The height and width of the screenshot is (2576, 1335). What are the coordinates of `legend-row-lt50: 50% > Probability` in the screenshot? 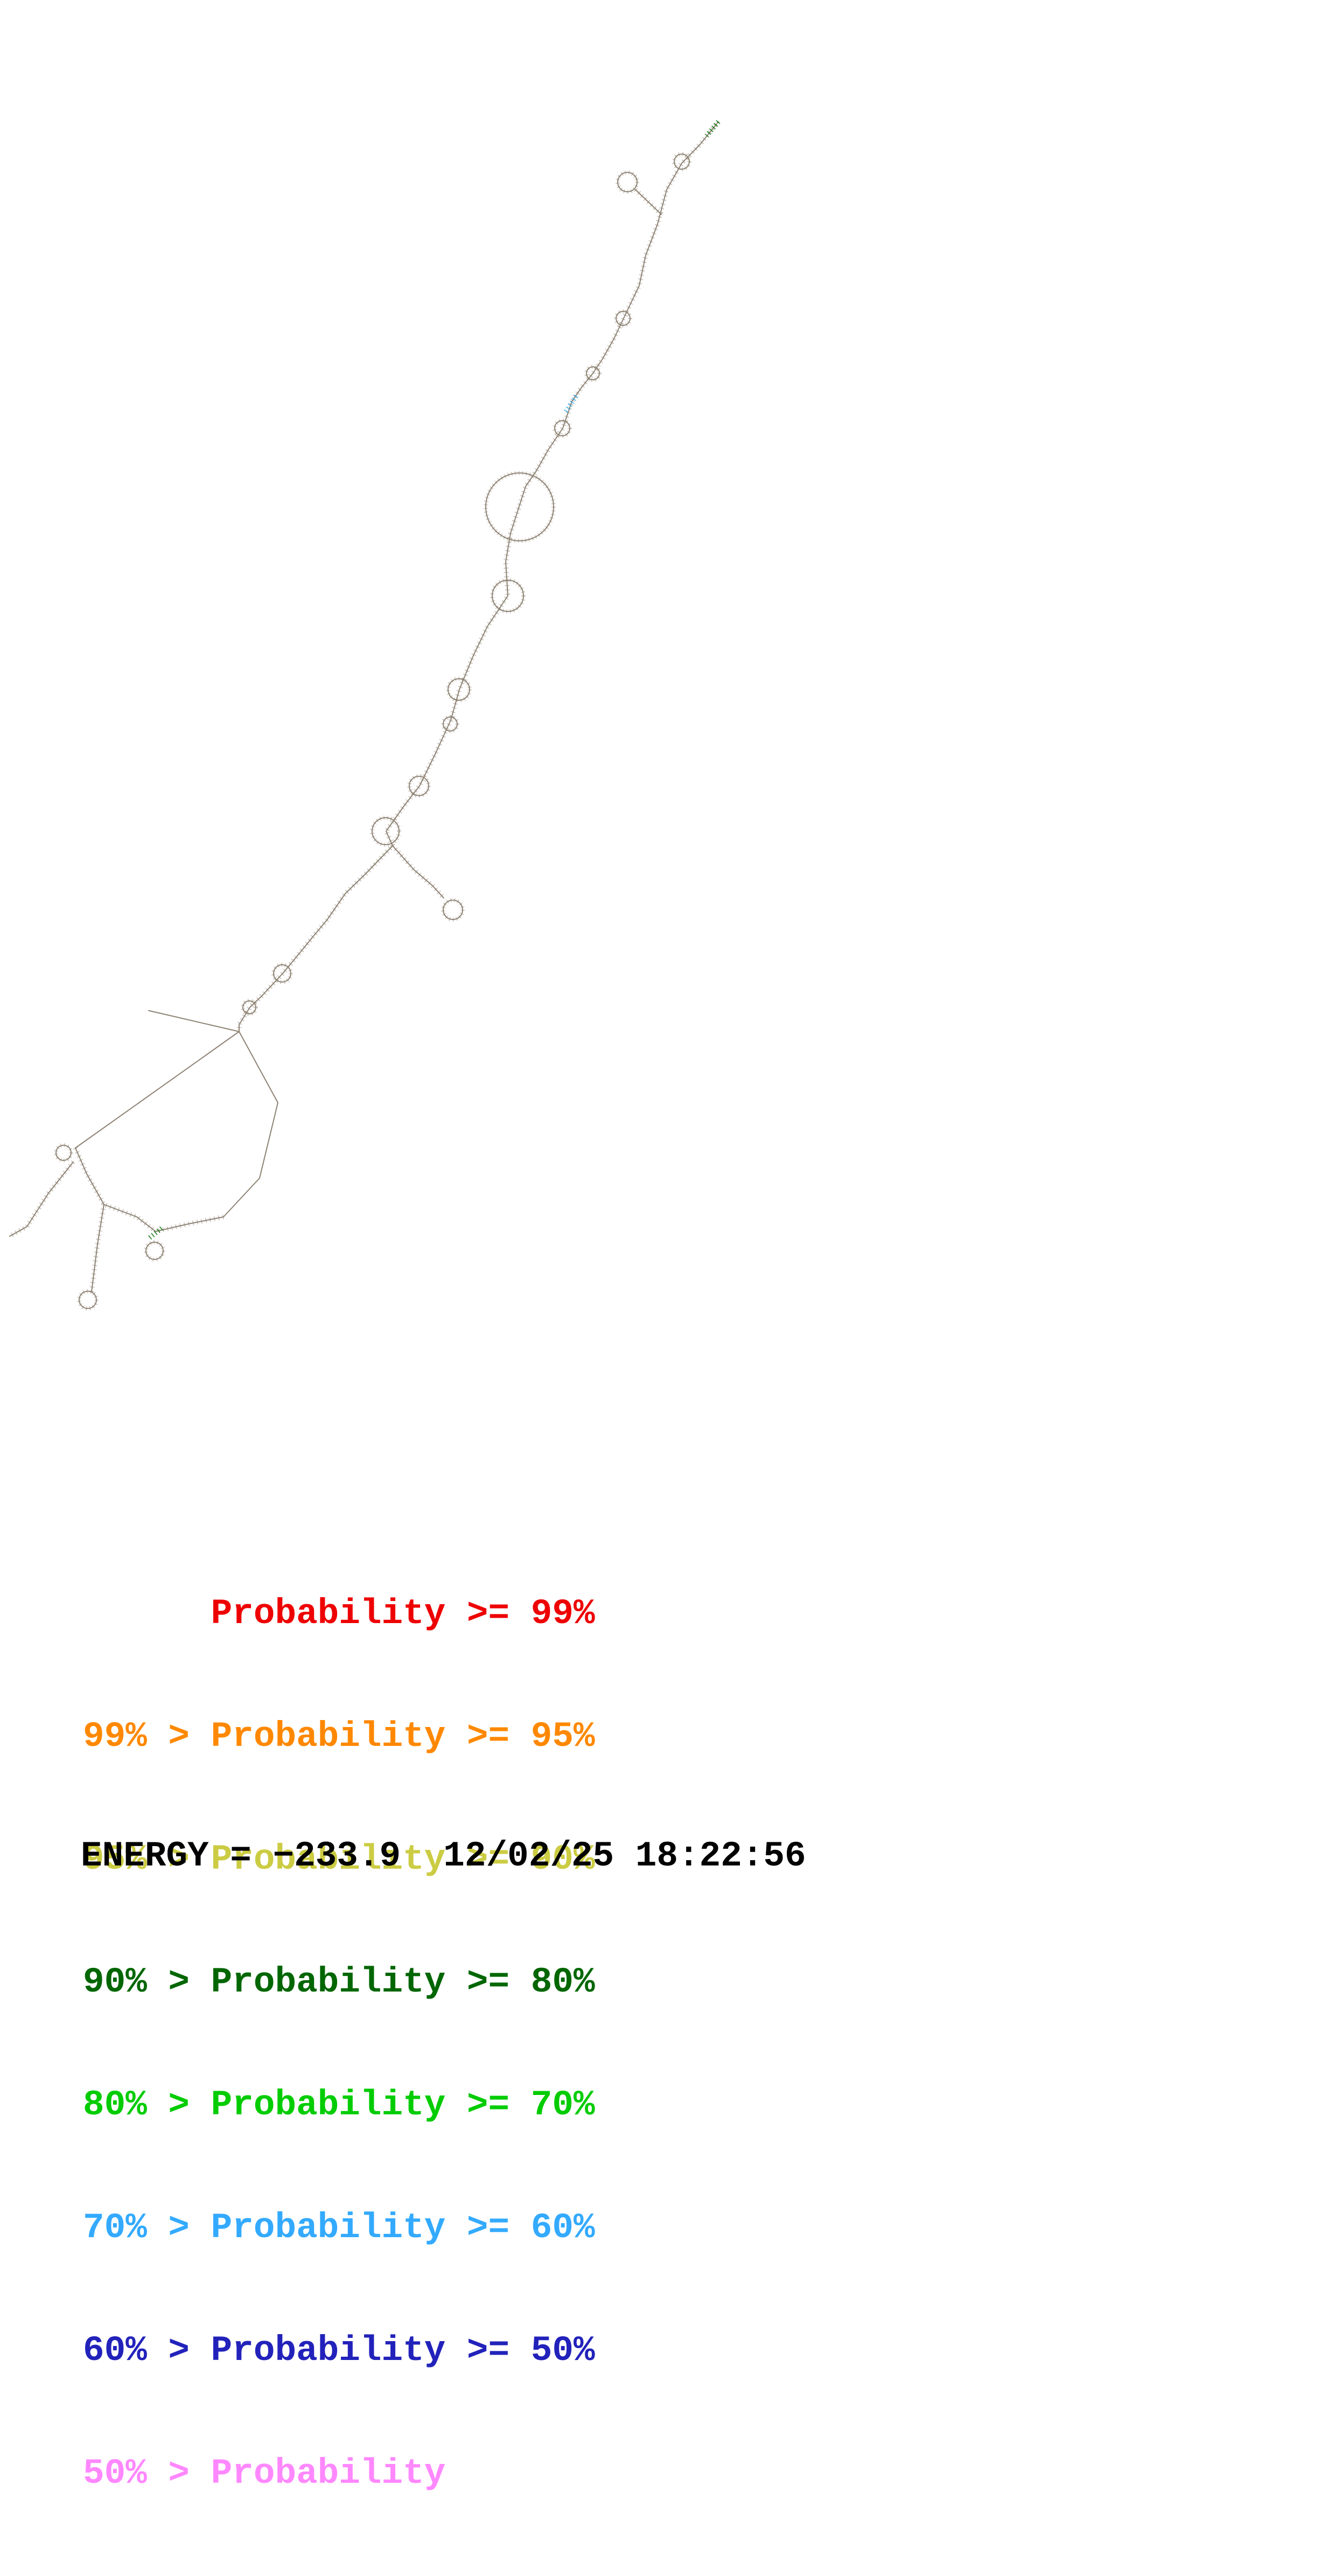 It's located at (264, 2474).